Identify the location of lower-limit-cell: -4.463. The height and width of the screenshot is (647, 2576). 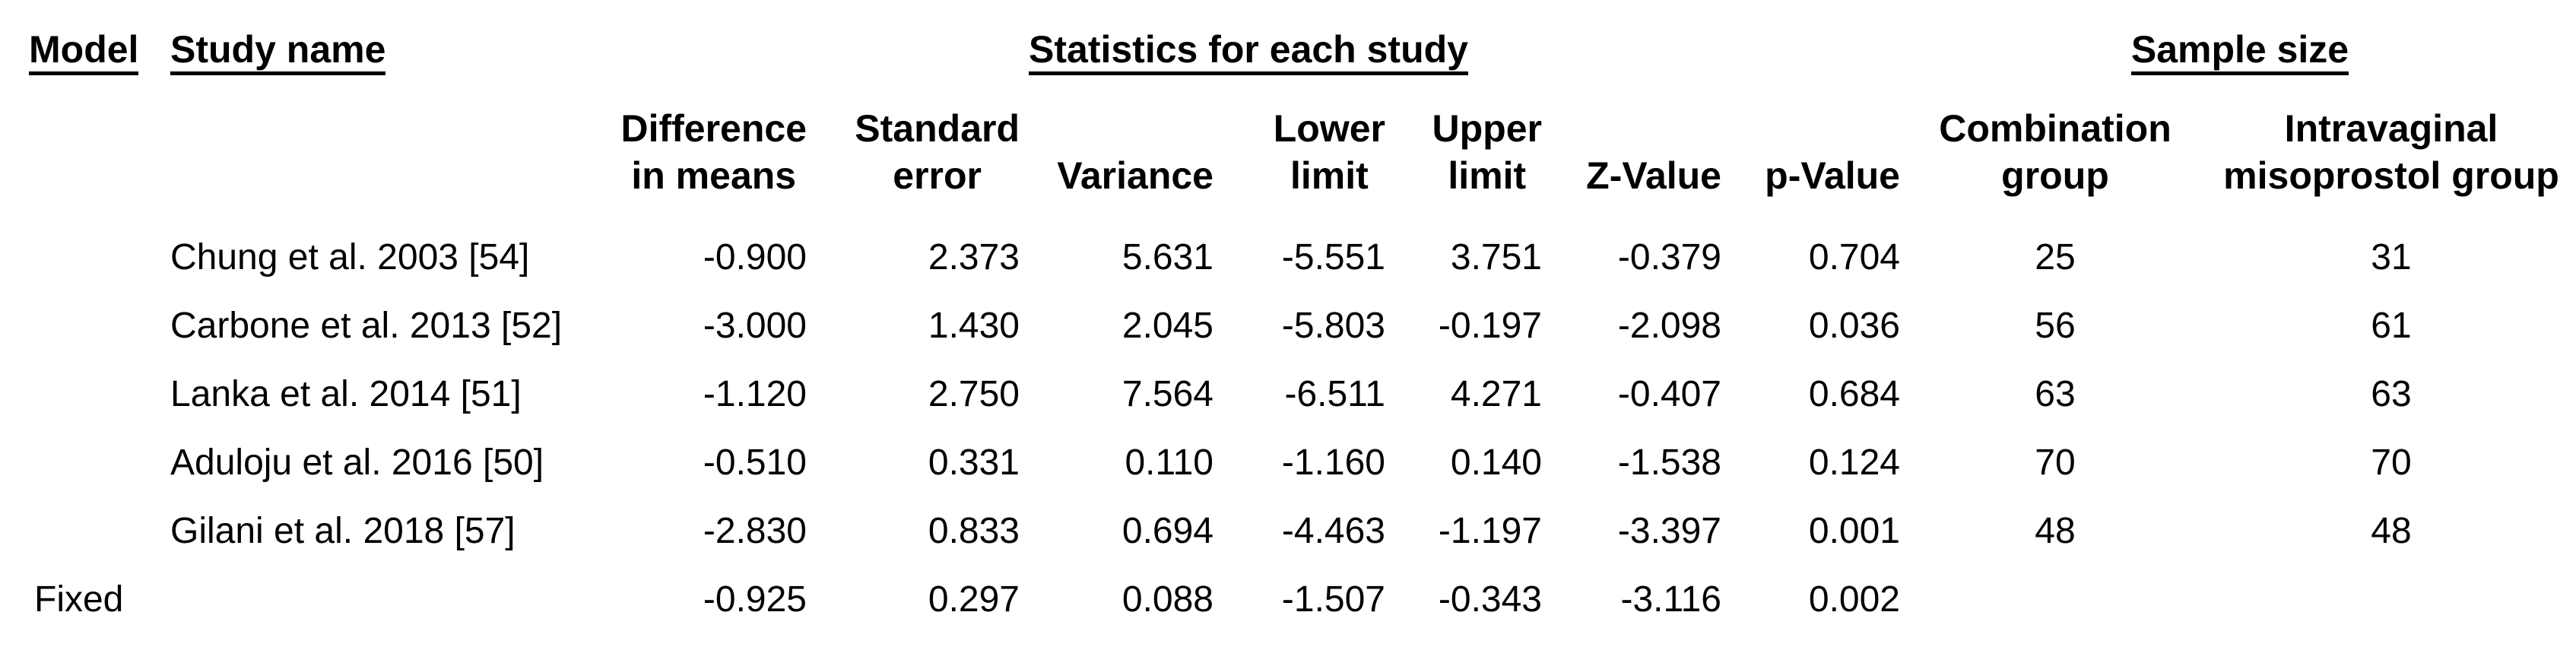
(1333, 531).